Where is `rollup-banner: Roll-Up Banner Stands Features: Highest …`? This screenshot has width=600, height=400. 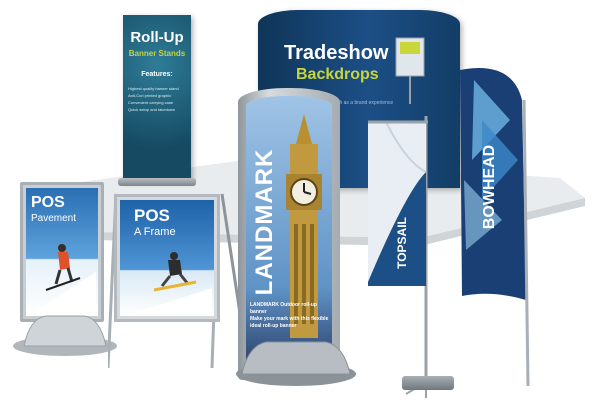
rollup-banner: Roll-Up Banner Stands Features: Highest … is located at coordinates (157, 98).